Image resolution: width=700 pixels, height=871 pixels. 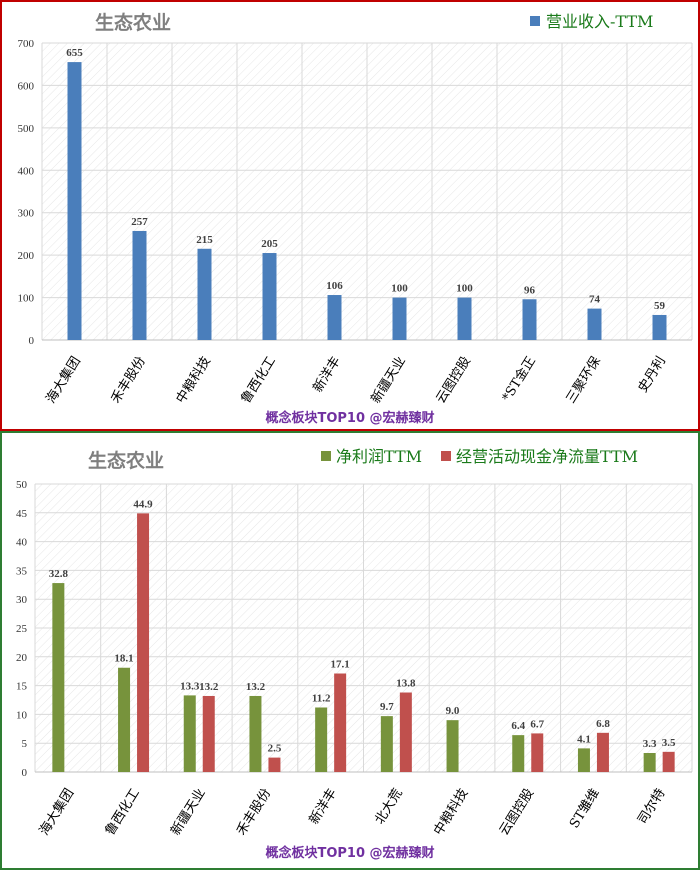 I want to click on panel-2-legend-label-1: 经营活动现金净流量TTM, so click(x=547, y=456).